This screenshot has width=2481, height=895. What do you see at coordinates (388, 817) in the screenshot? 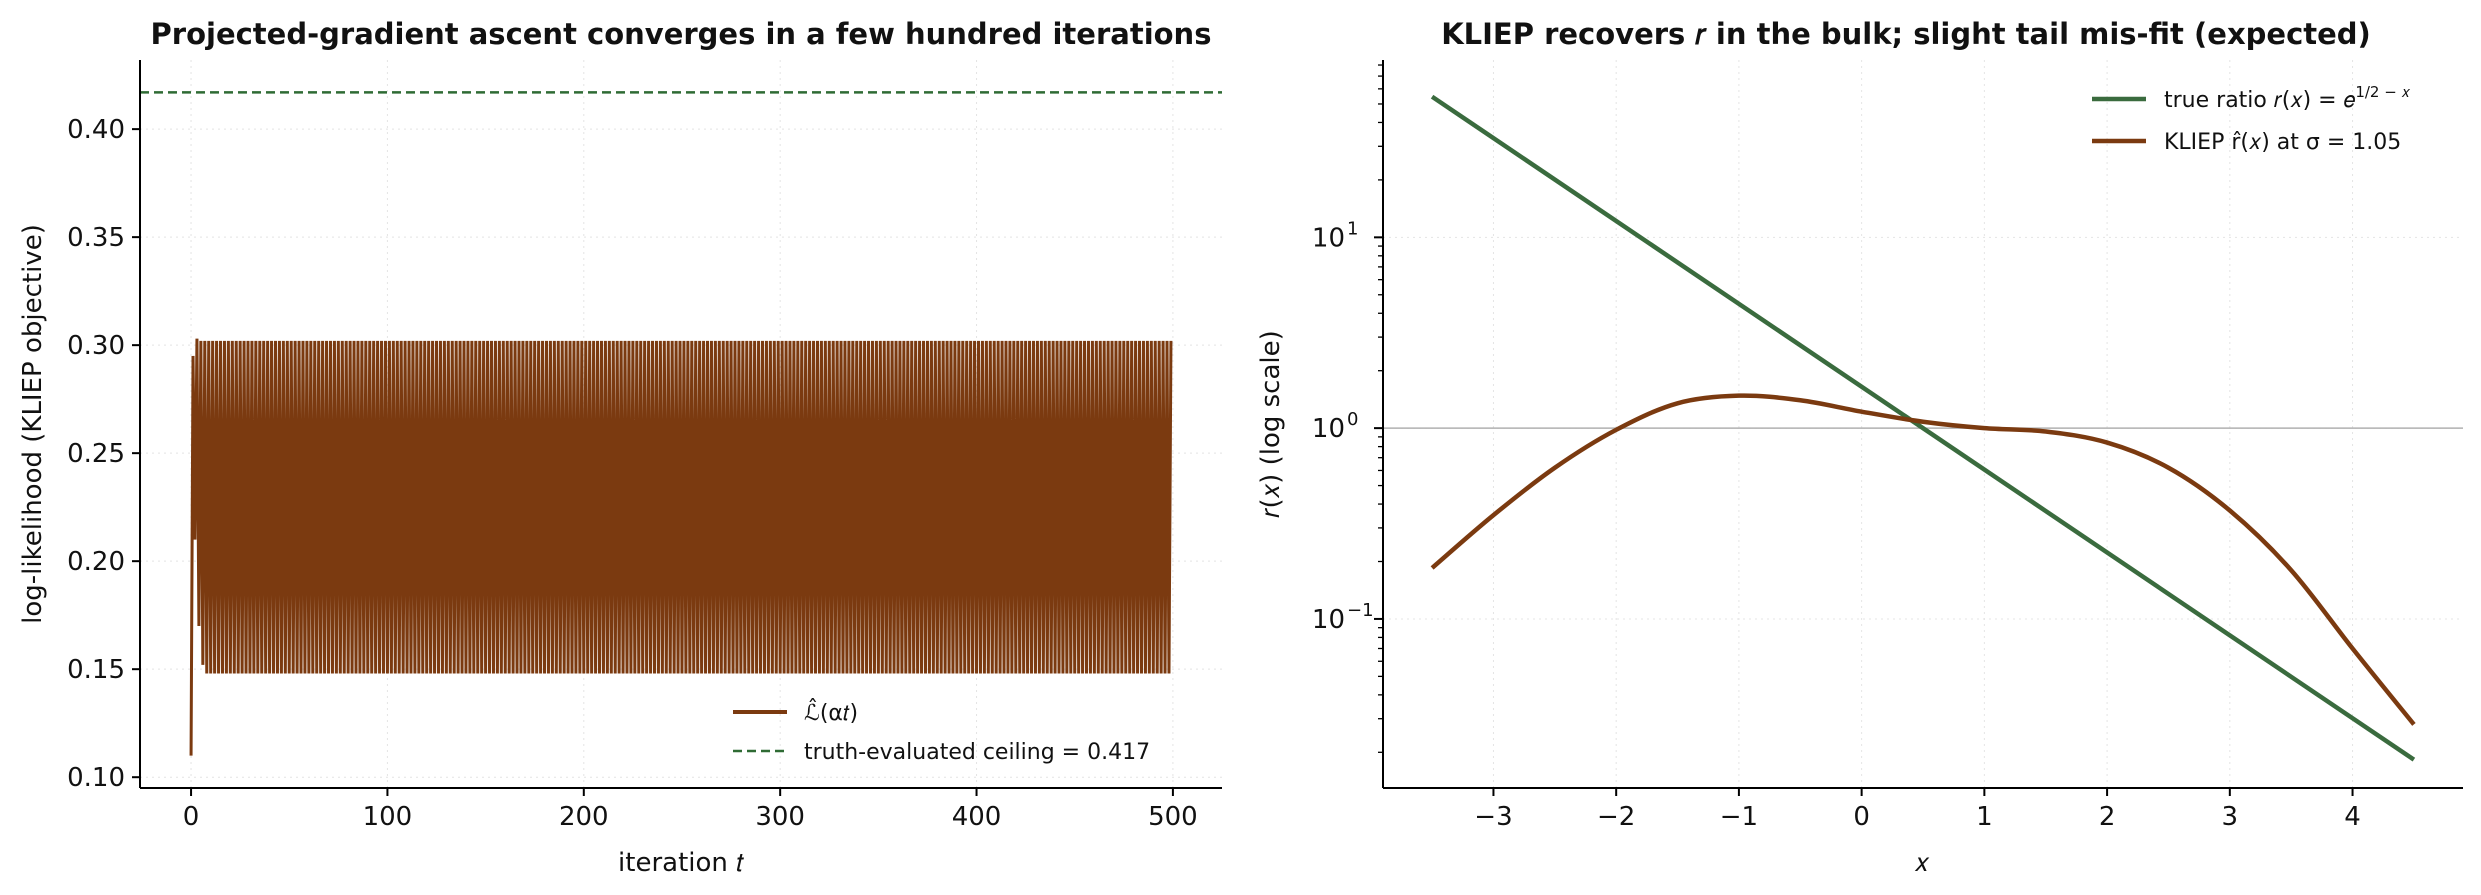
I see `left-x-tick-label: 100` at bounding box center [388, 817].